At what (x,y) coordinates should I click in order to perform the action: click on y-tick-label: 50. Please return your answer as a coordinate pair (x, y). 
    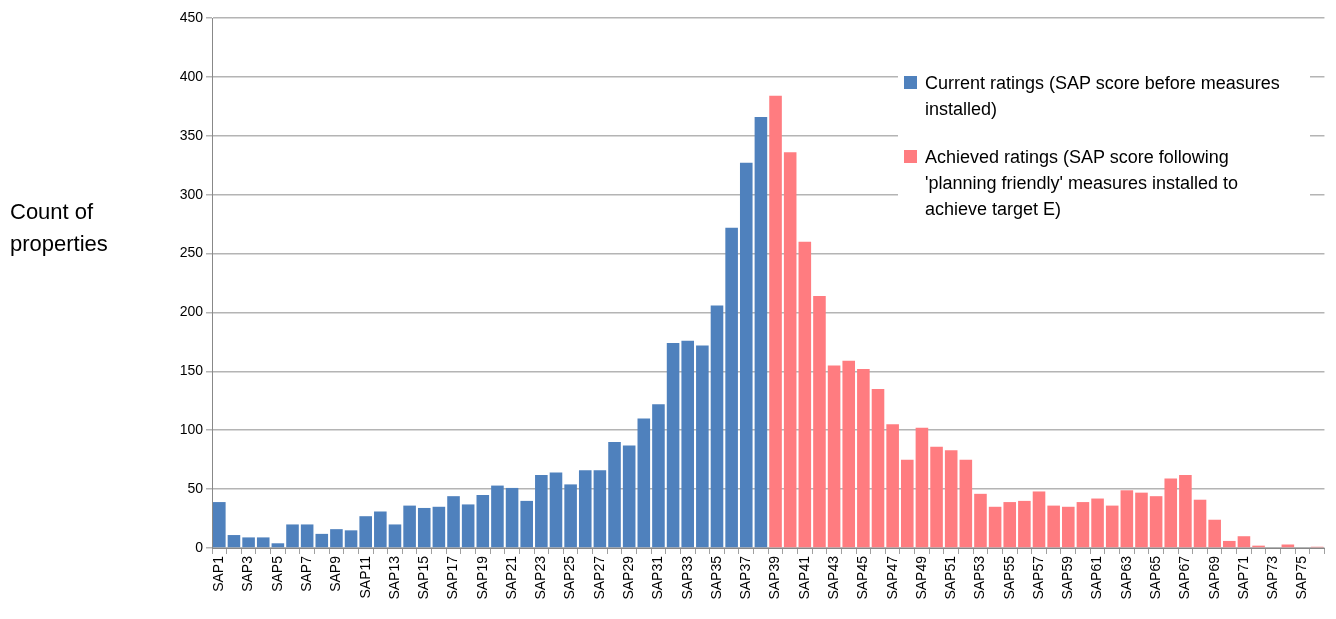
    Looking at the image, I should click on (195, 487).